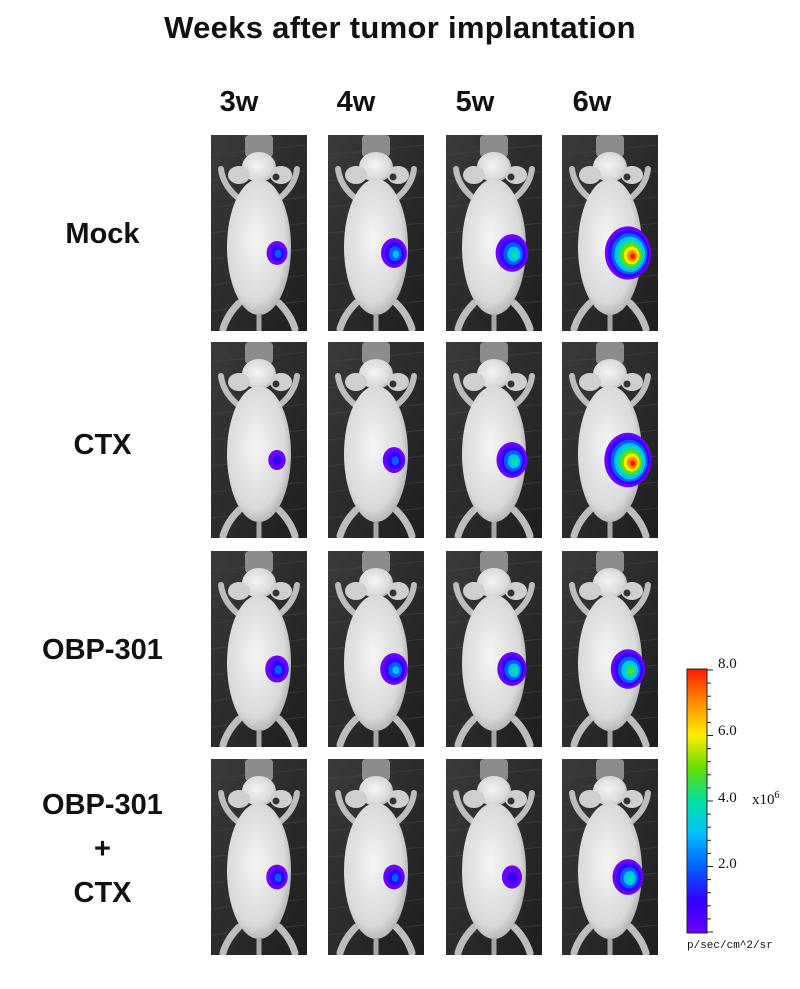 The height and width of the screenshot is (989, 800). Describe the element at coordinates (777, 795) in the screenshot. I see `scale-multiplier-exponent: 6` at that location.